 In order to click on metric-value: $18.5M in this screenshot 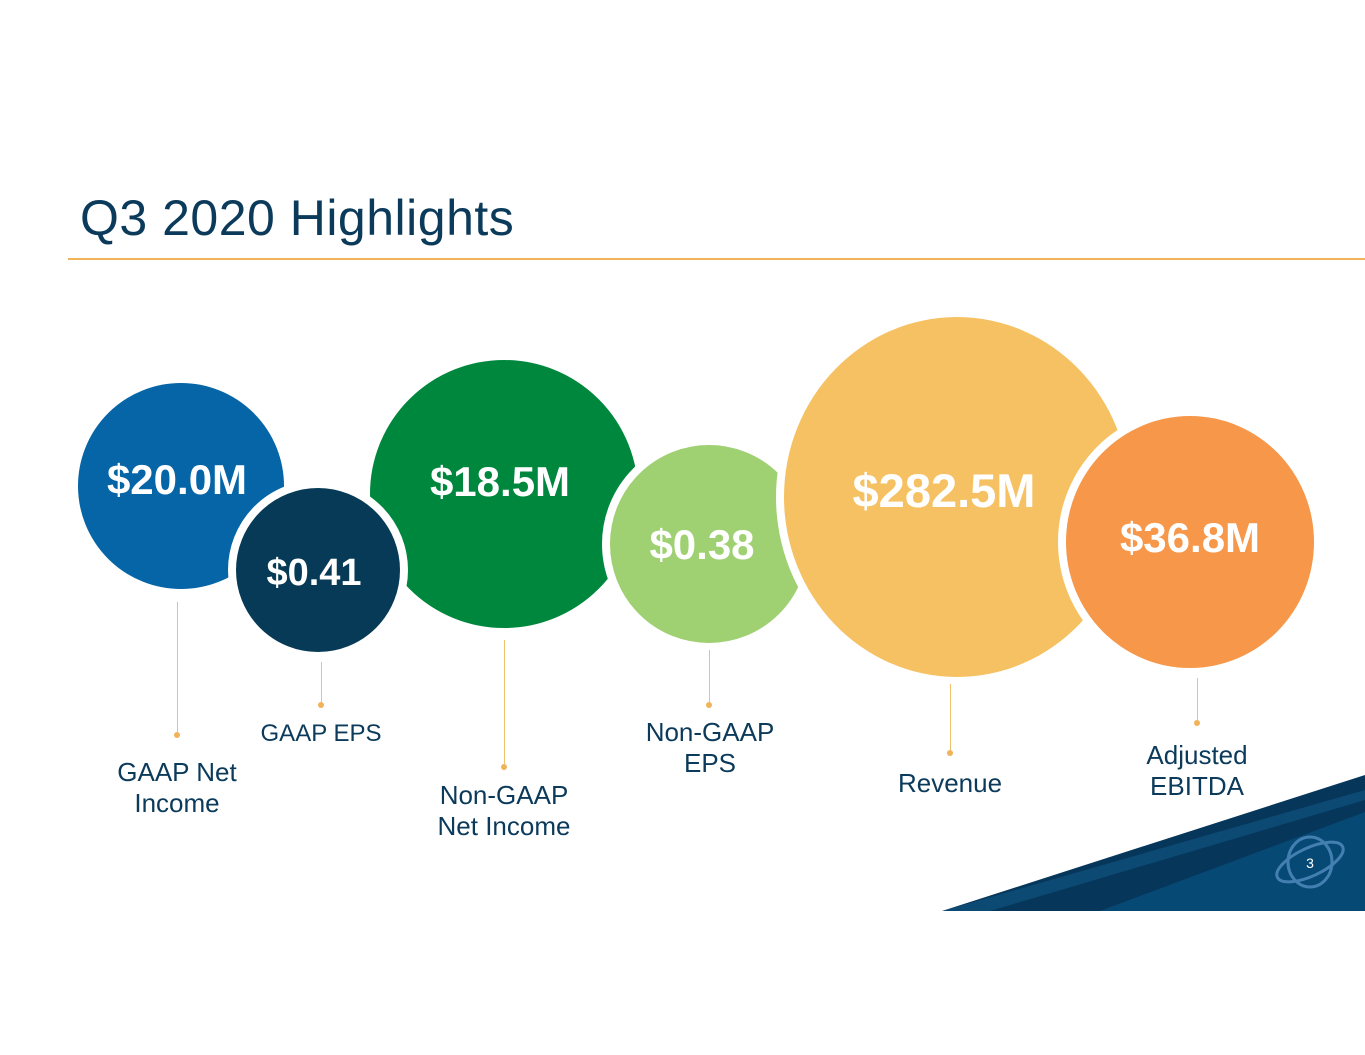, I will do `click(500, 481)`.